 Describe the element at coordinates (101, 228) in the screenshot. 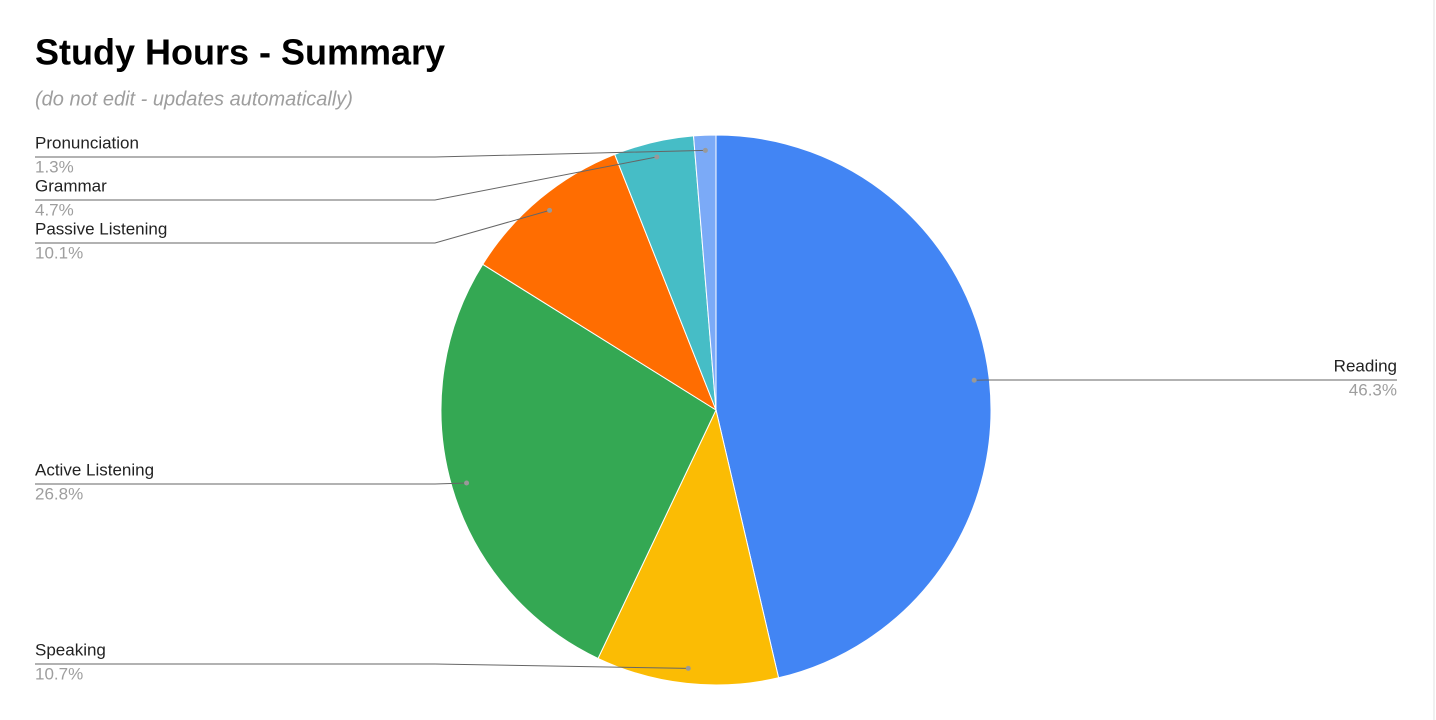

I see `slice-label: Passive Listening` at that location.